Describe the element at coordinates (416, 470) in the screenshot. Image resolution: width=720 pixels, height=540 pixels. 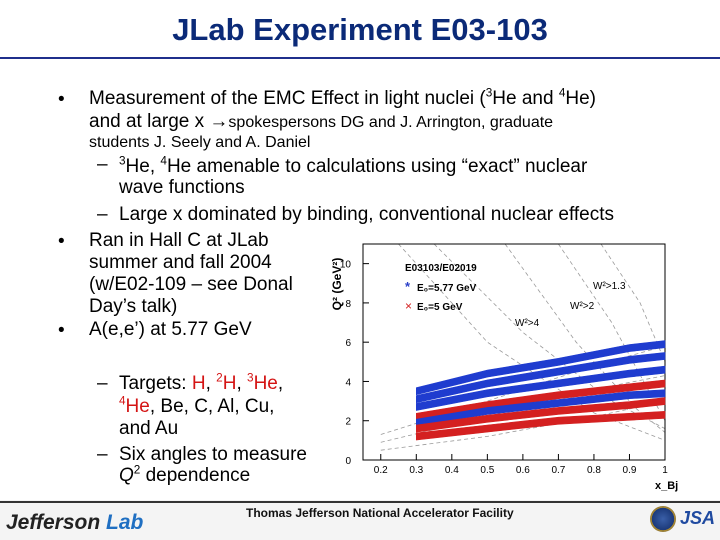
I see `x-tick-label: 0.3` at that location.